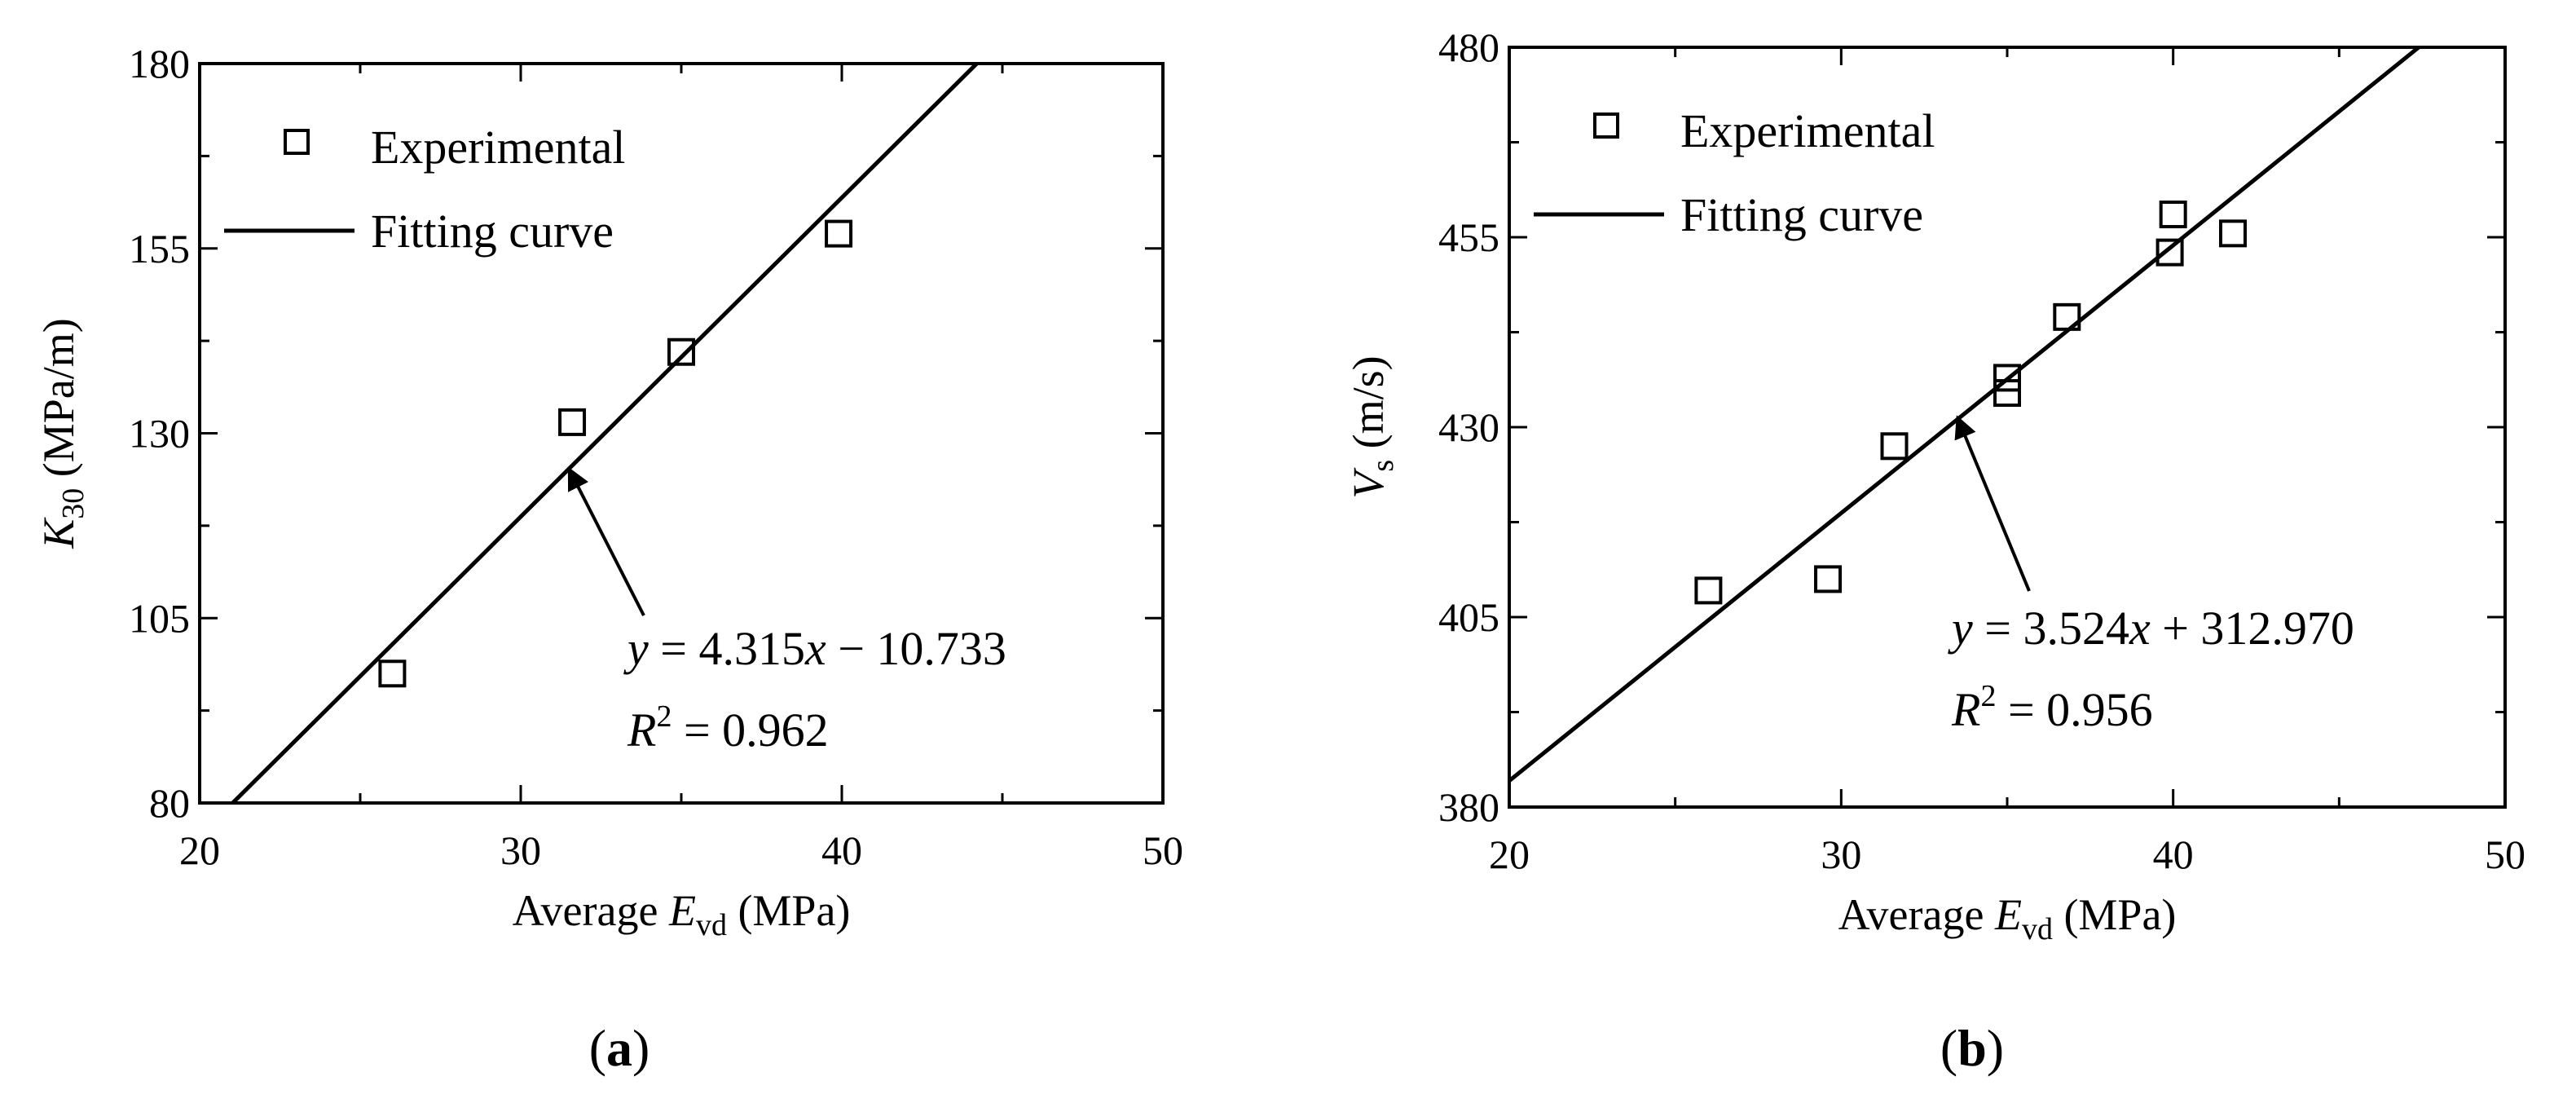  I want to click on y-axis-label-var: K, so click(59, 533).